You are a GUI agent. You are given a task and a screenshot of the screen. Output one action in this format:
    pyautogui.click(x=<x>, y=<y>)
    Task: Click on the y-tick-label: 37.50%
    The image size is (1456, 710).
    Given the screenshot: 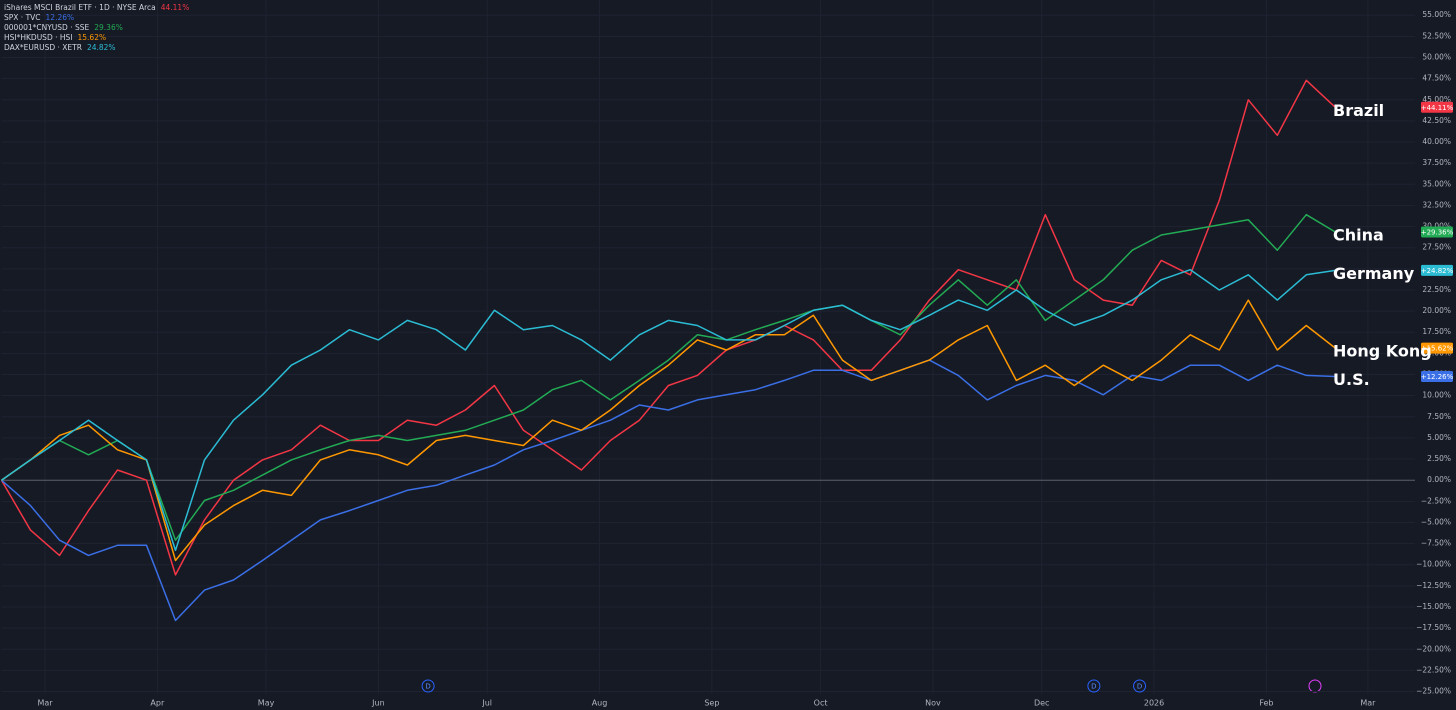 What is the action you would take?
    pyautogui.click(x=1436, y=162)
    